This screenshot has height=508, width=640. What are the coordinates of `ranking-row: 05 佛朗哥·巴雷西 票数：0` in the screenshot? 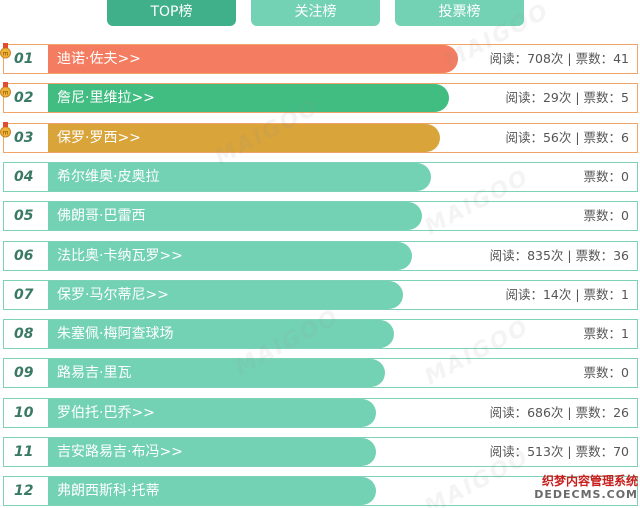 It's located at (320, 216).